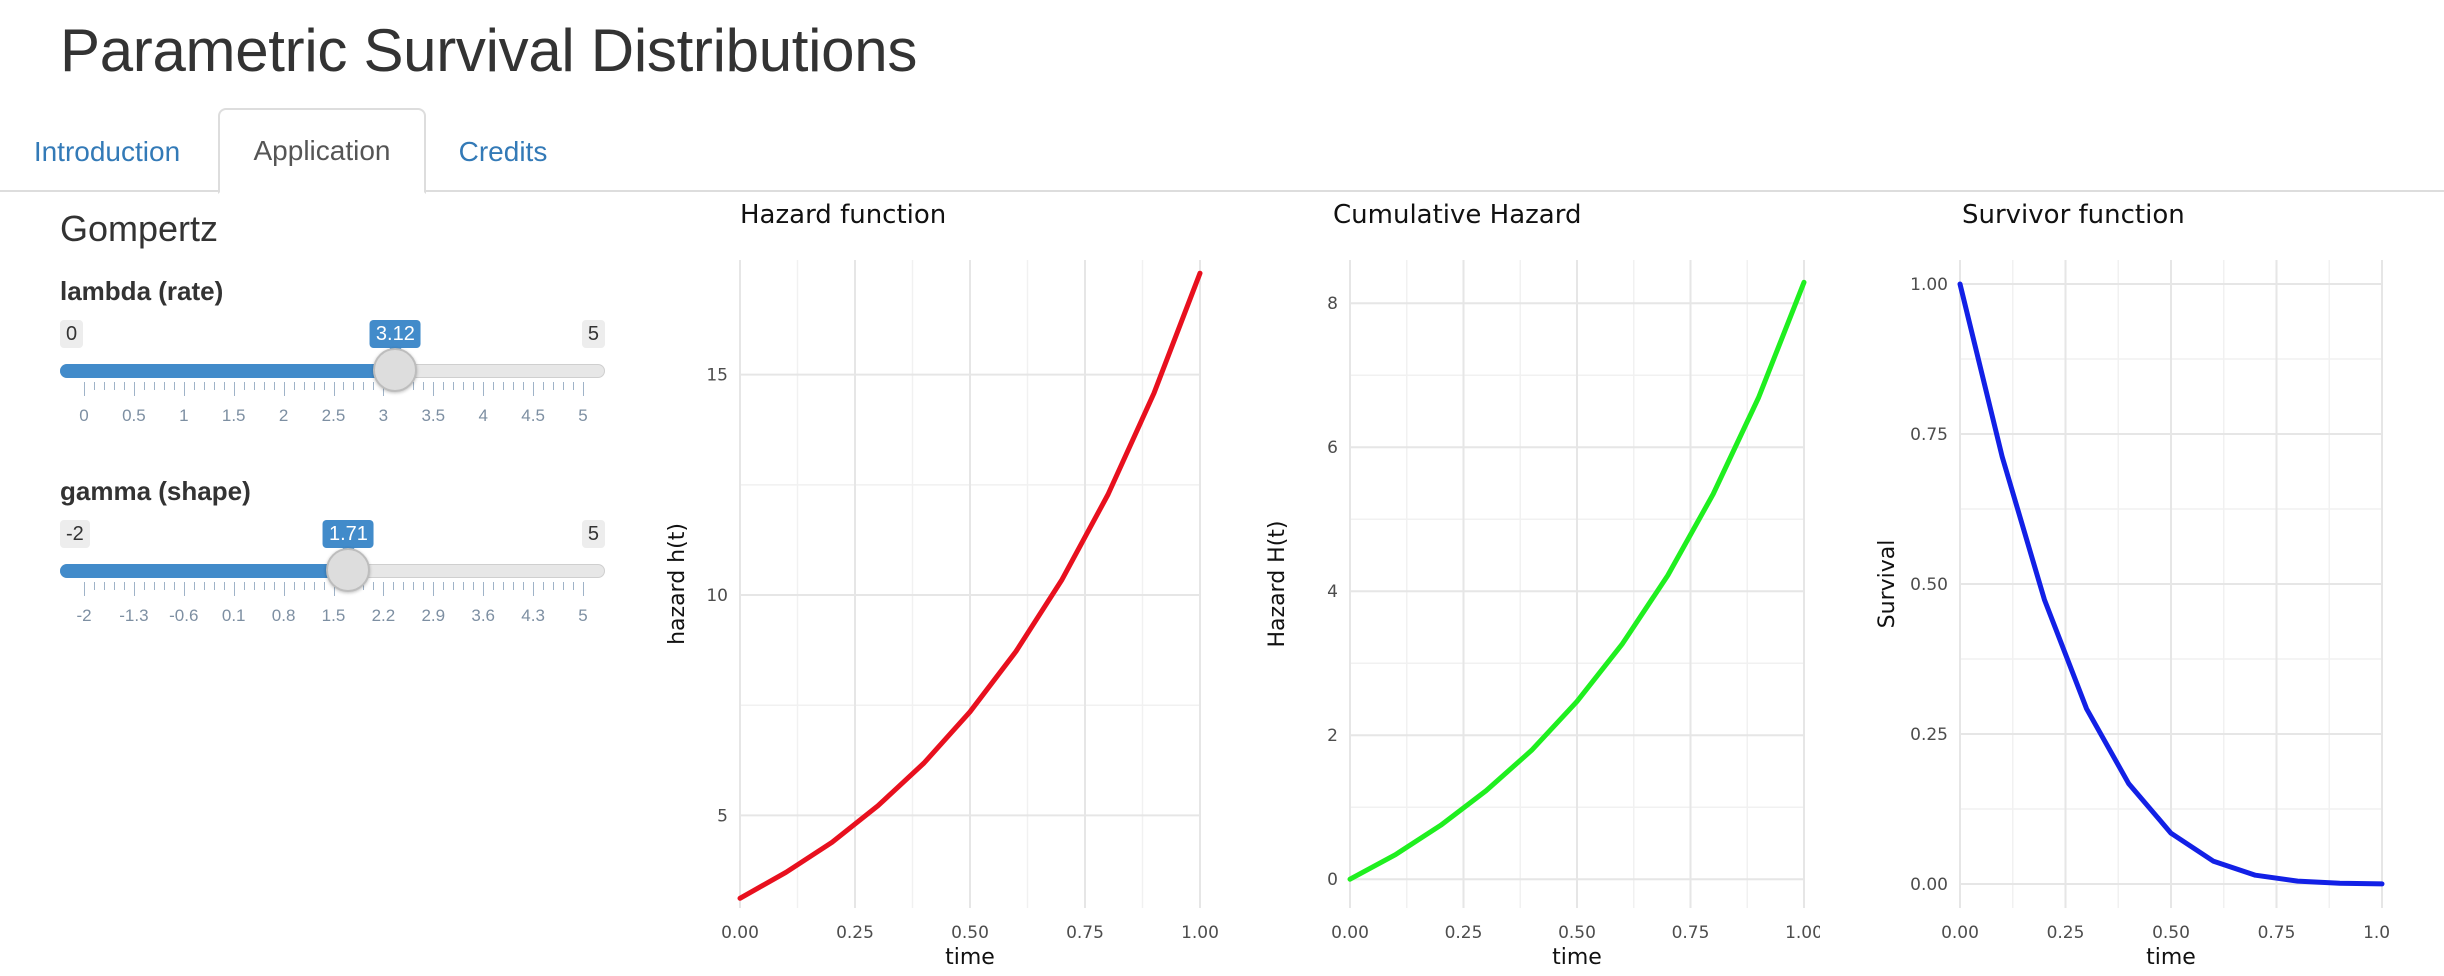  I want to click on y-tick-label: 0.50, so click(1929, 585).